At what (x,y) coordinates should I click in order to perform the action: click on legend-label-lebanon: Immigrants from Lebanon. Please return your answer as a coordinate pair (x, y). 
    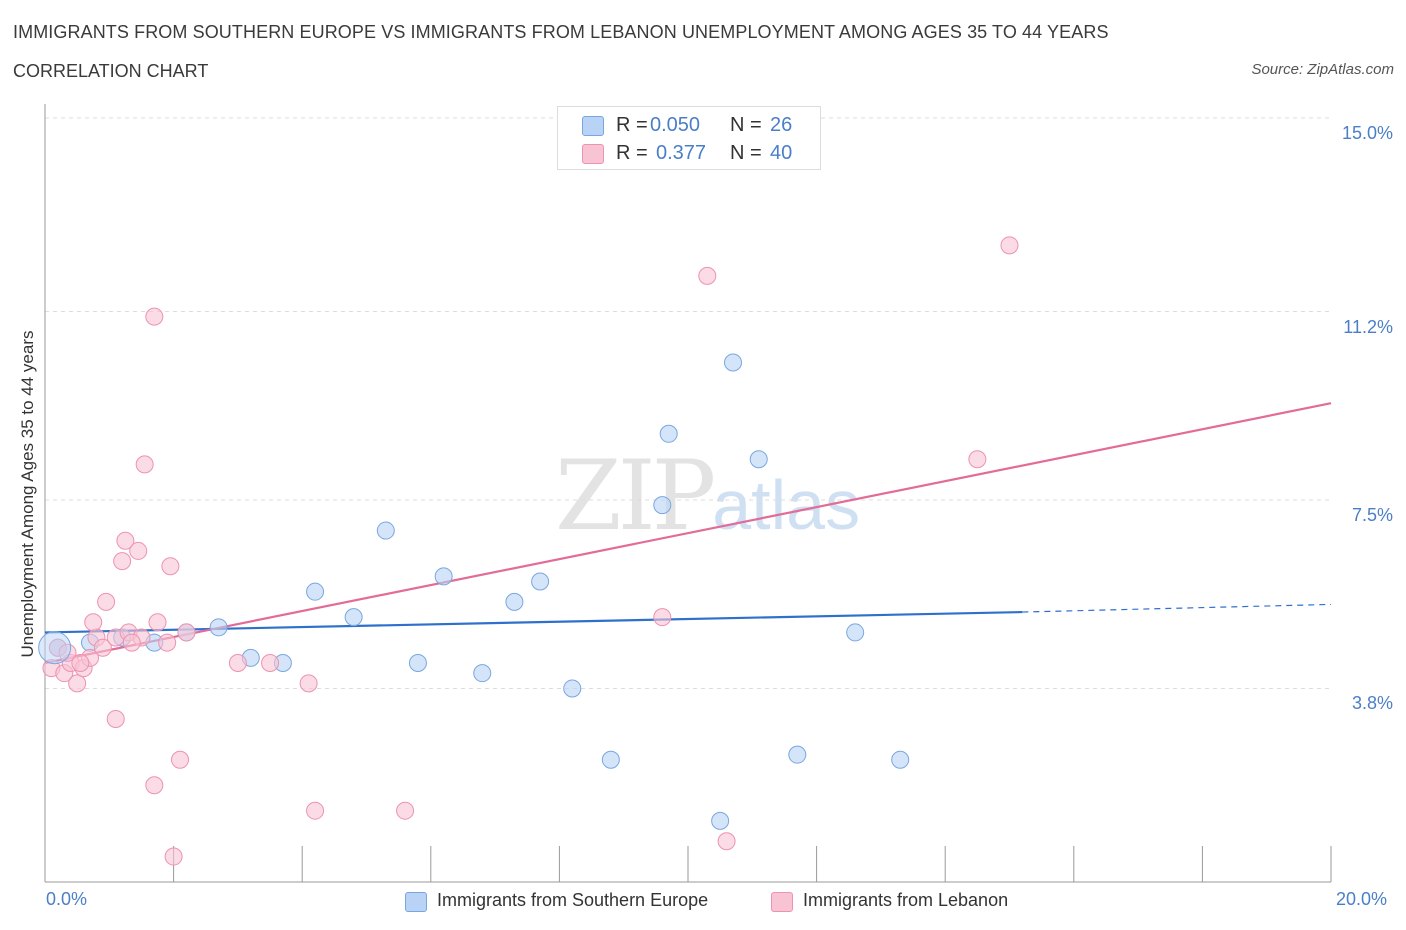
    Looking at the image, I should click on (906, 900).